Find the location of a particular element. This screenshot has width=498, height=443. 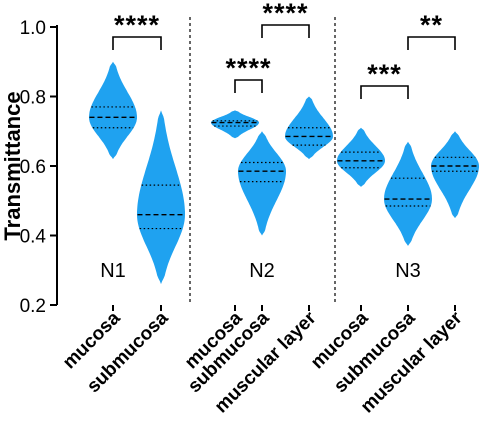

y-tick-label: 0.8 is located at coordinates (33, 98).